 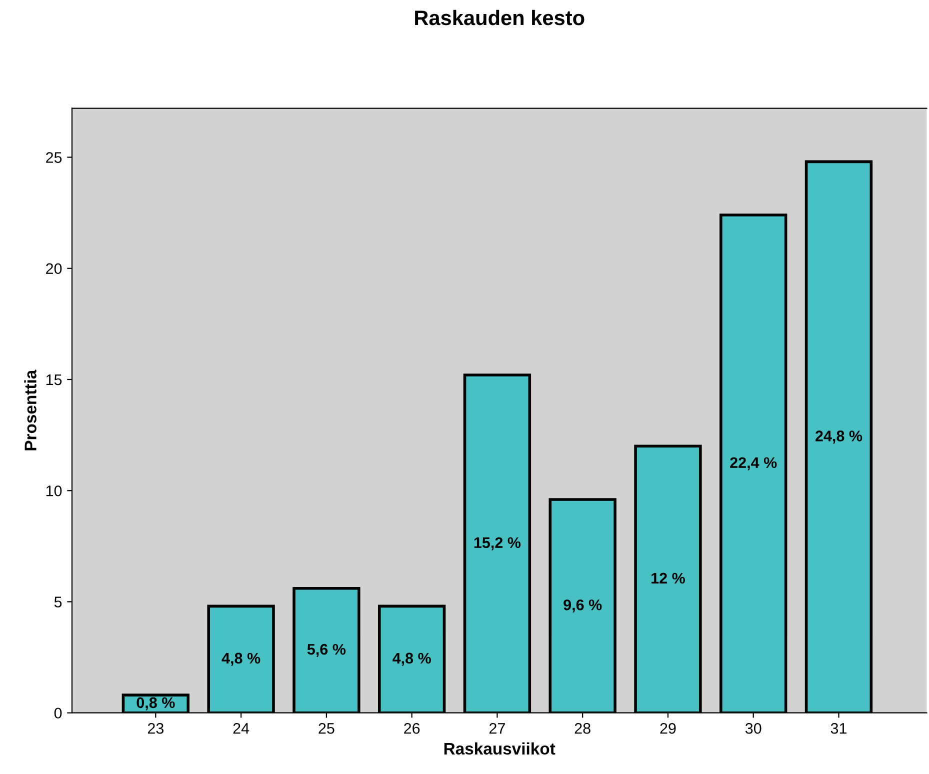 I want to click on data-label: 5,6 %, so click(x=326, y=650).